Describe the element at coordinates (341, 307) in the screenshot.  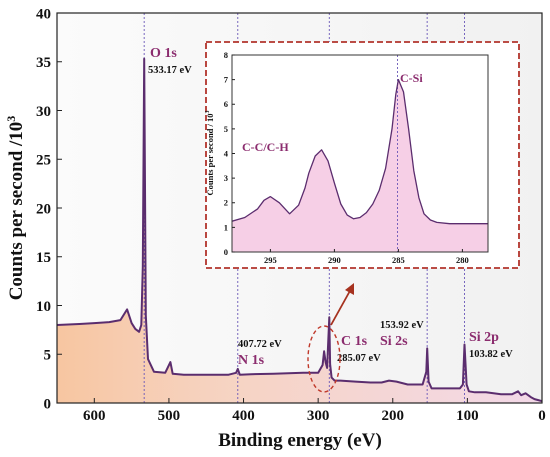
I see `inset-pointer-arrow` at that location.